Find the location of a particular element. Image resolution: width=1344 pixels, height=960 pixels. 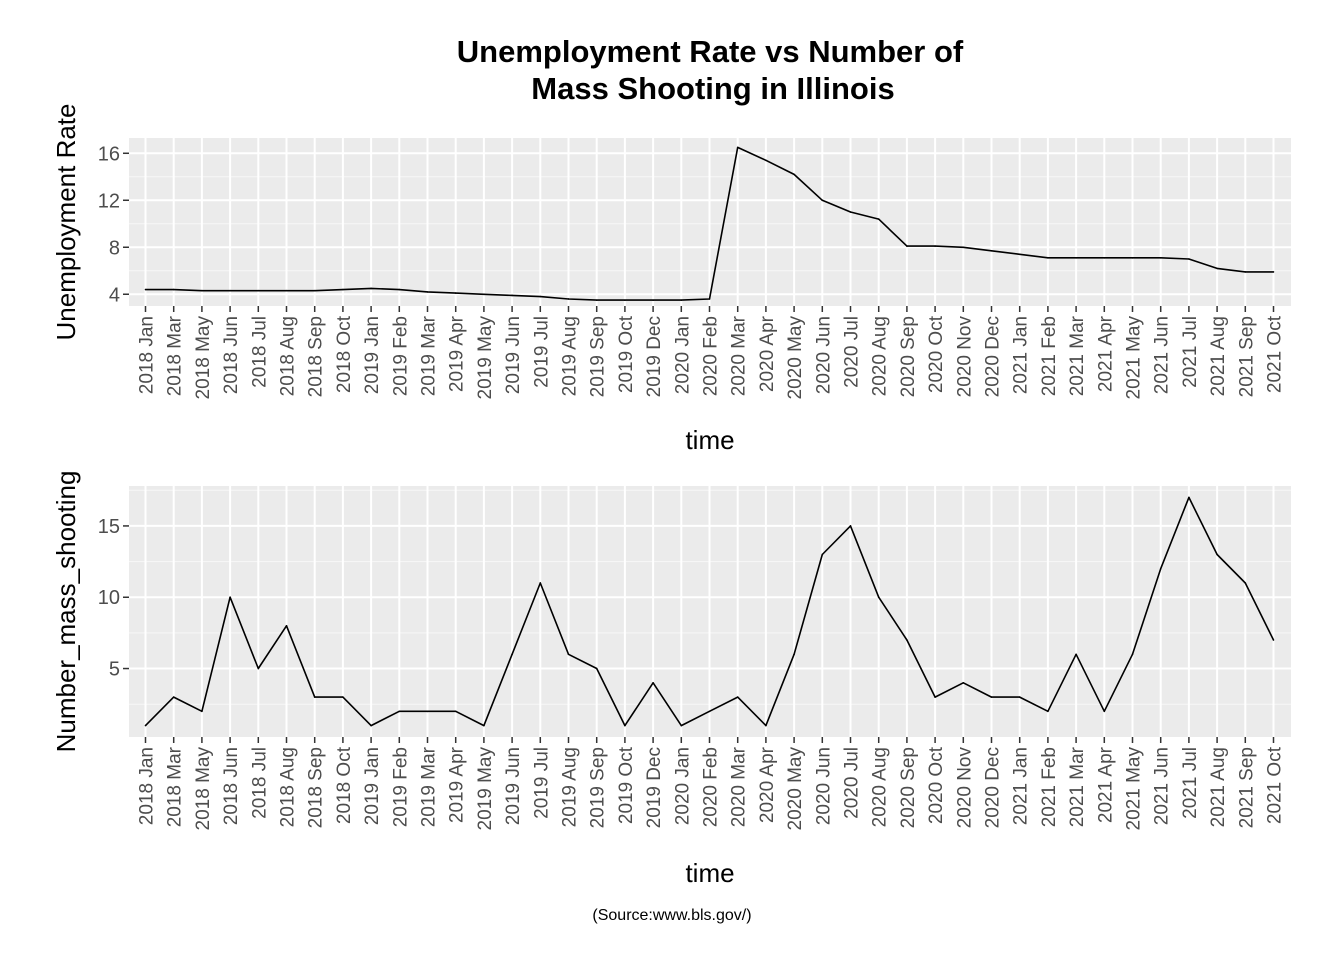

x-tick-label: 2020 Dec is located at coordinates (993, 787).